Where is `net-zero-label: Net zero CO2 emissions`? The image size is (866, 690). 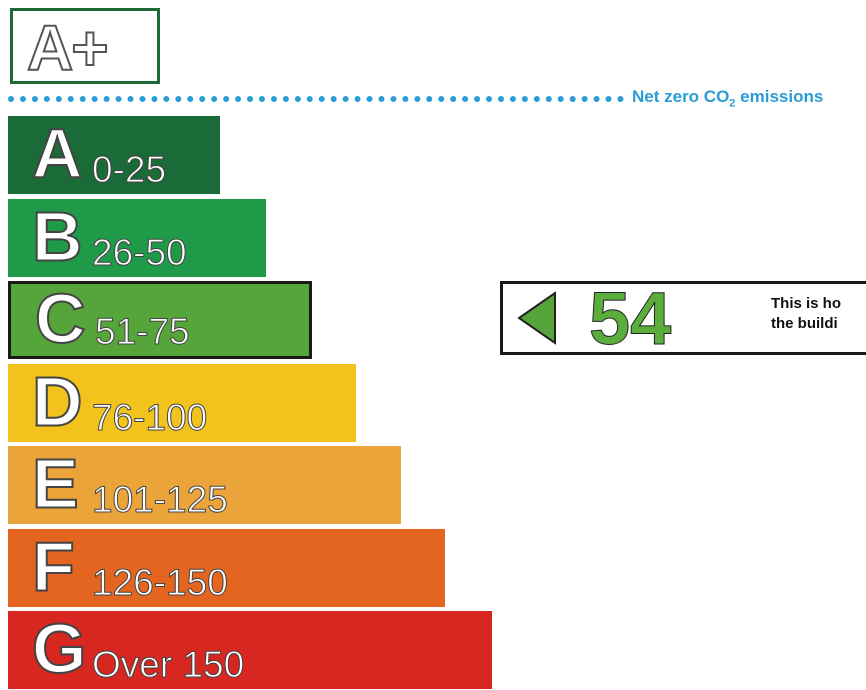
net-zero-label: Net zero CO2 emissions is located at coordinates (727, 100).